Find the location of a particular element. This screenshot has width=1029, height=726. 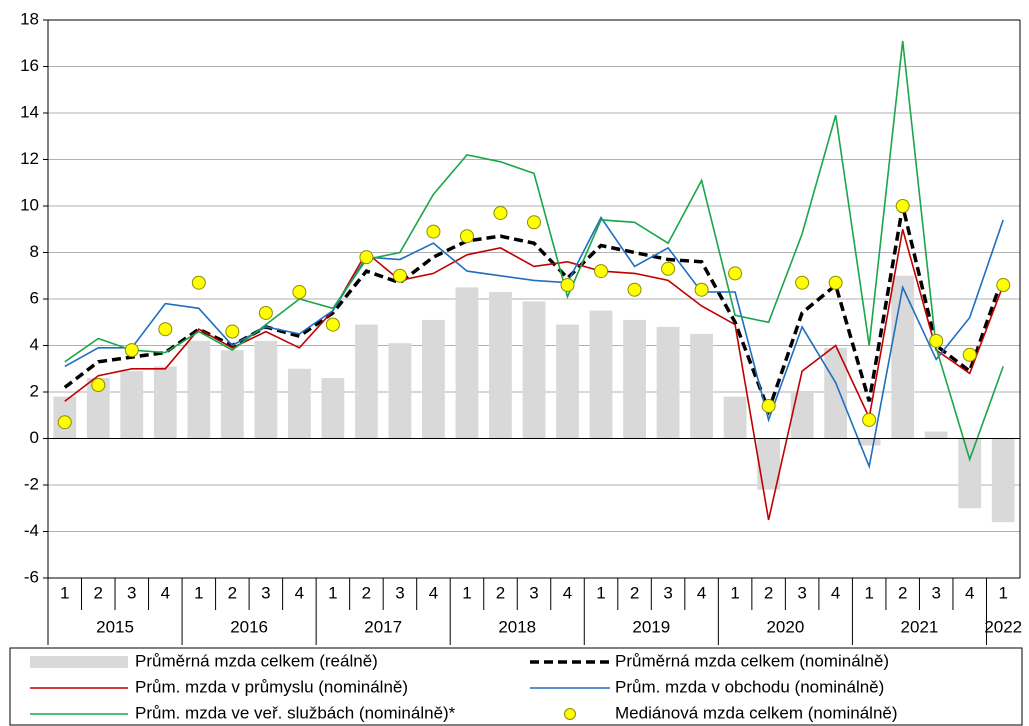

y-tick-label: 8 is located at coordinates (34, 251).